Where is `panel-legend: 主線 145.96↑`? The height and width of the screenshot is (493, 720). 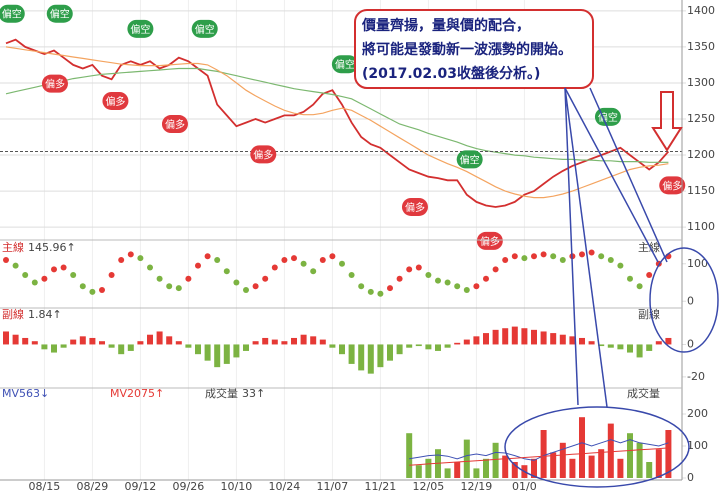
panel-legend: 主線 145.96↑ is located at coordinates (39, 247).